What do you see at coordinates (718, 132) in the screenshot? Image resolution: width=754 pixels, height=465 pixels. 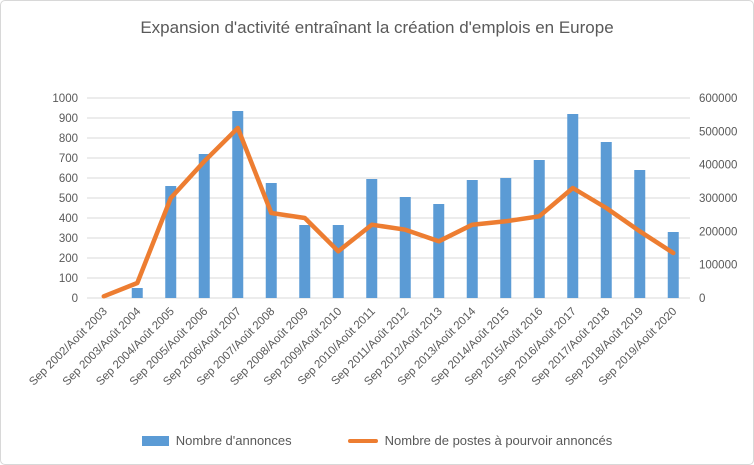 I see `y-axis-right-tick-label: 500000` at bounding box center [718, 132].